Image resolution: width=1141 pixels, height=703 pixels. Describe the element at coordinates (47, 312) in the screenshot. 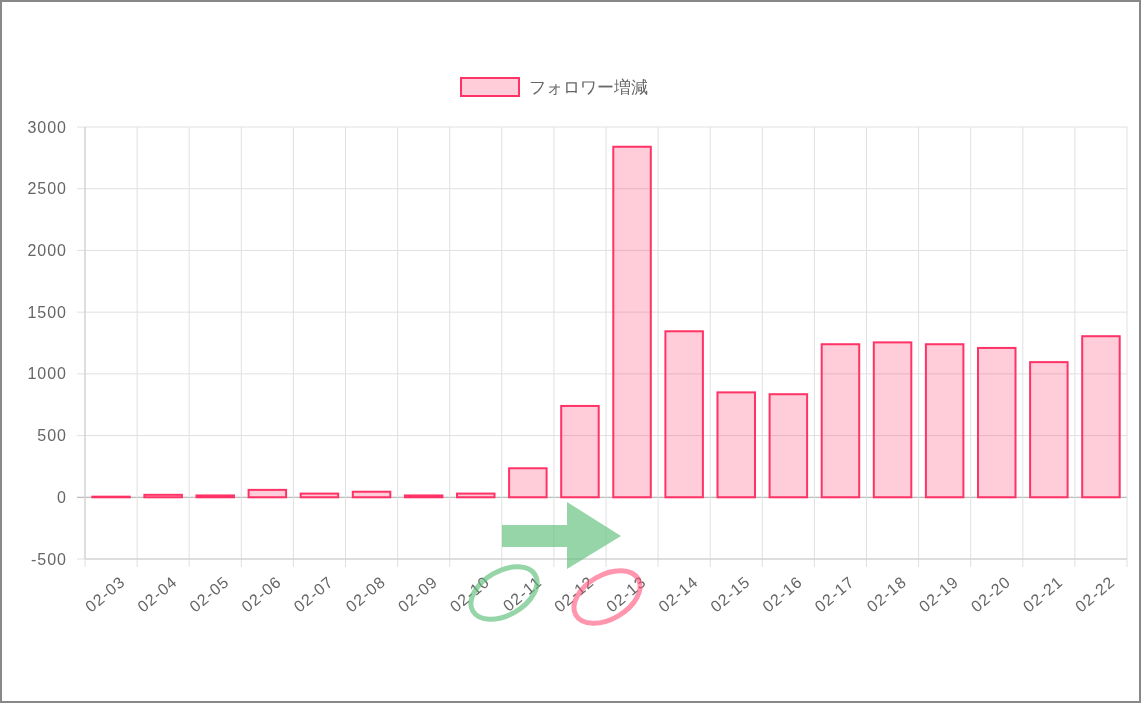

I see `y-tick-label: 1500` at that location.